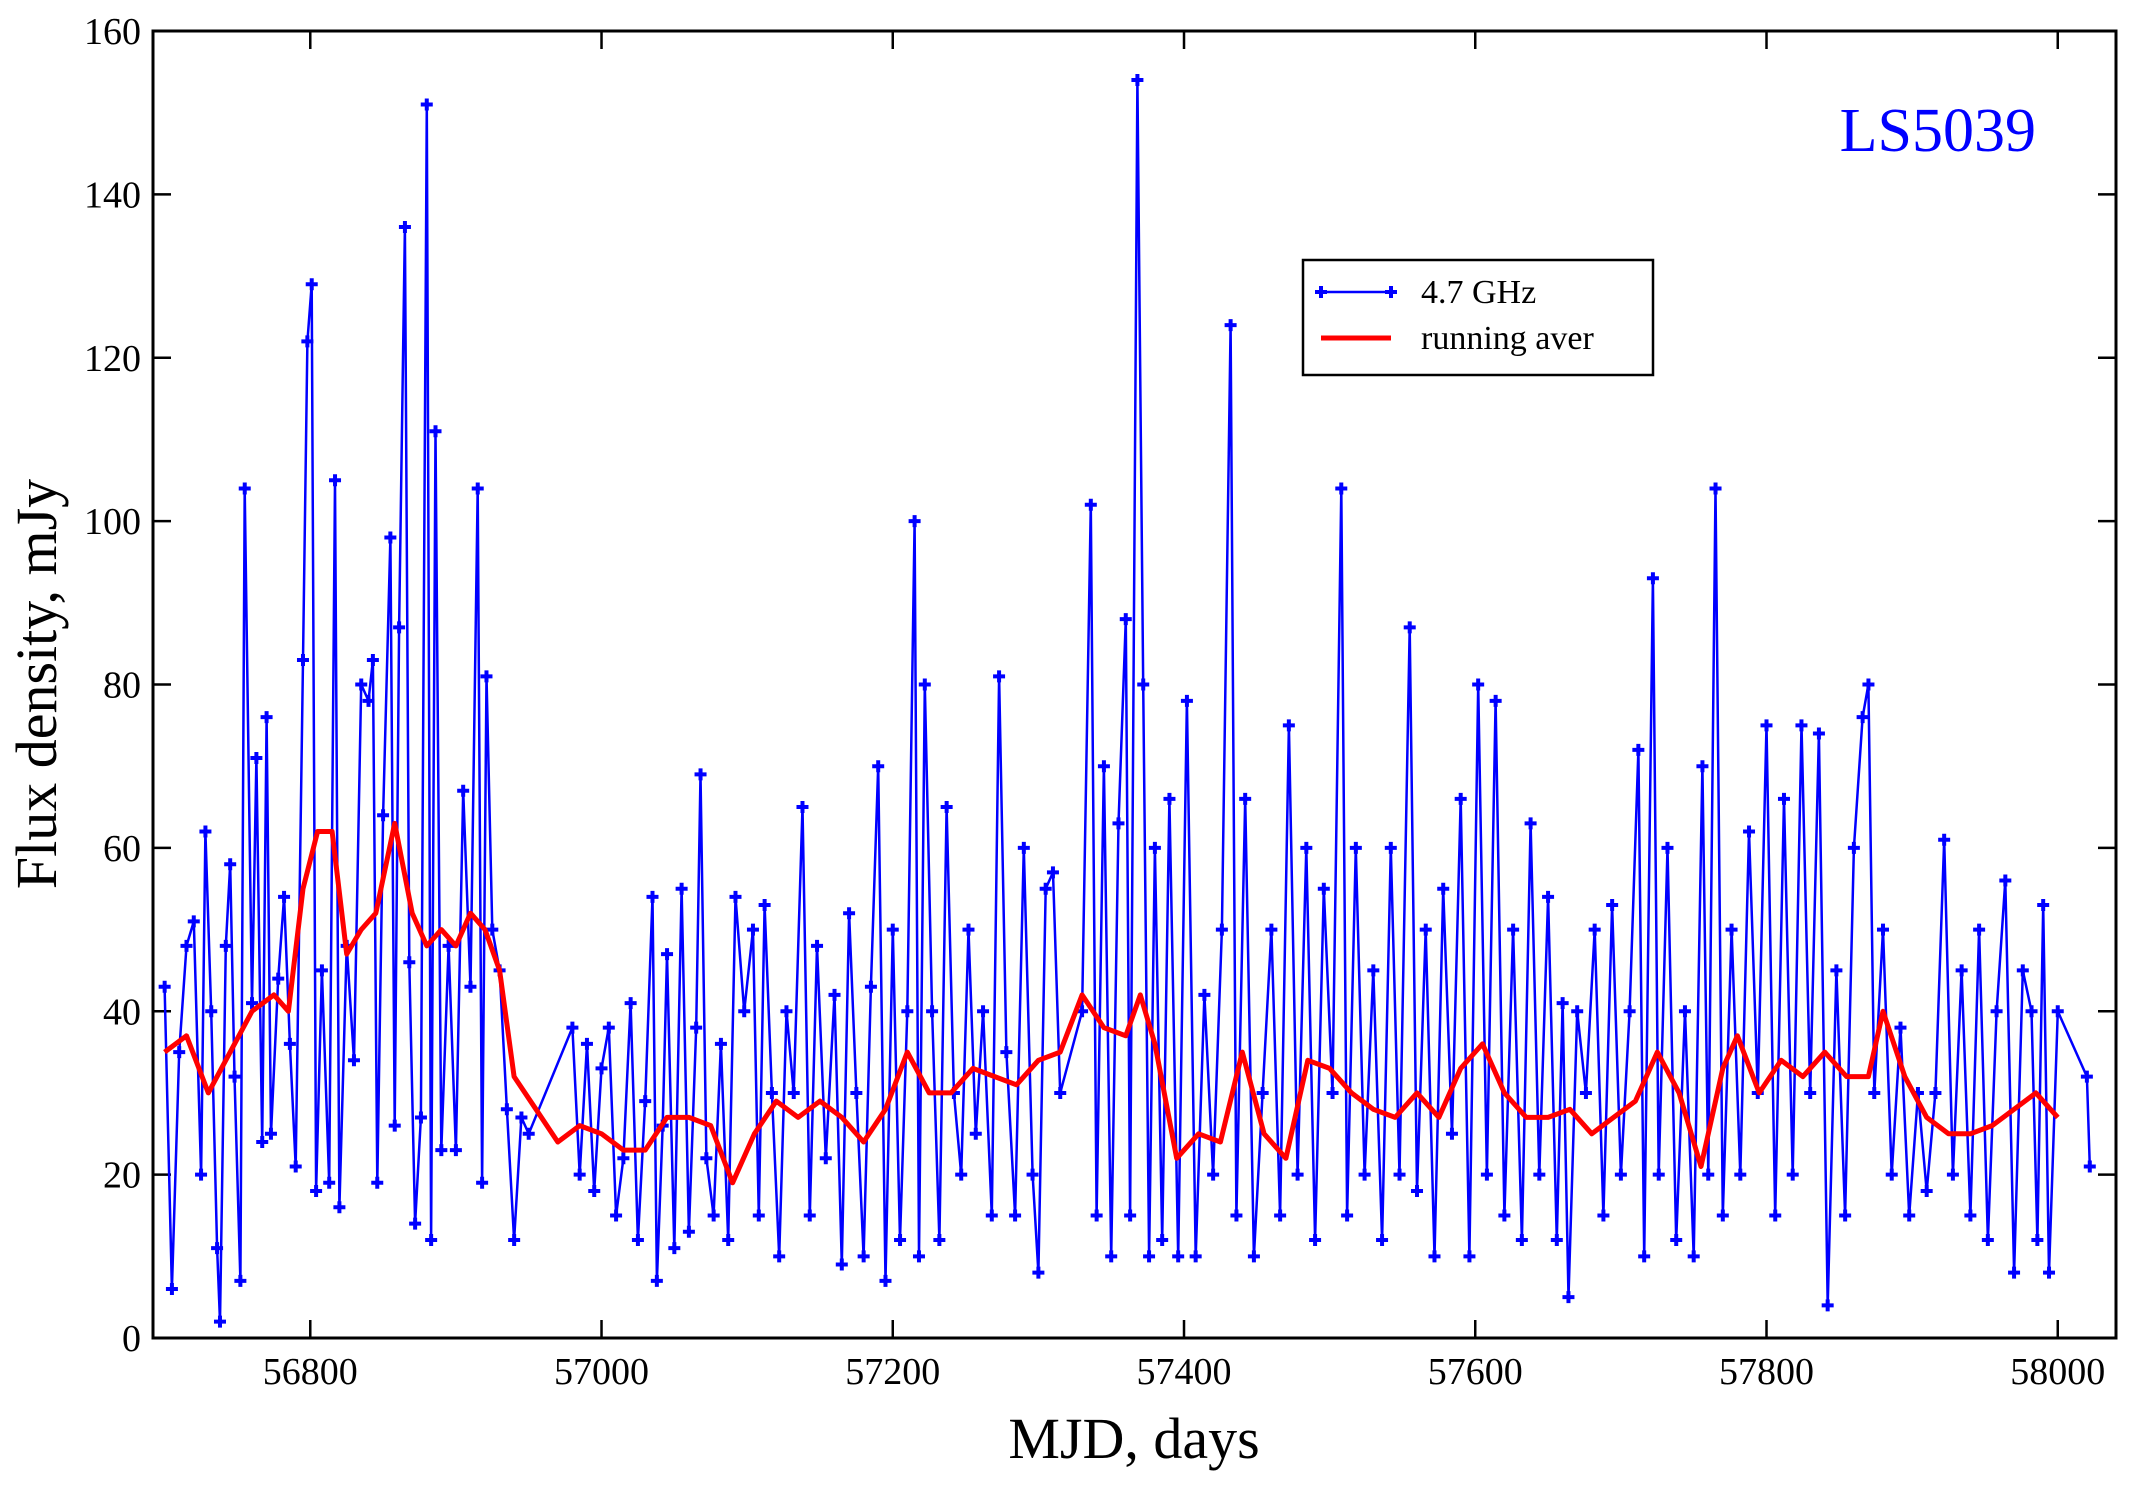  Describe the element at coordinates (1475, 1372) in the screenshot. I see `x-tick-label: 57600` at that location.